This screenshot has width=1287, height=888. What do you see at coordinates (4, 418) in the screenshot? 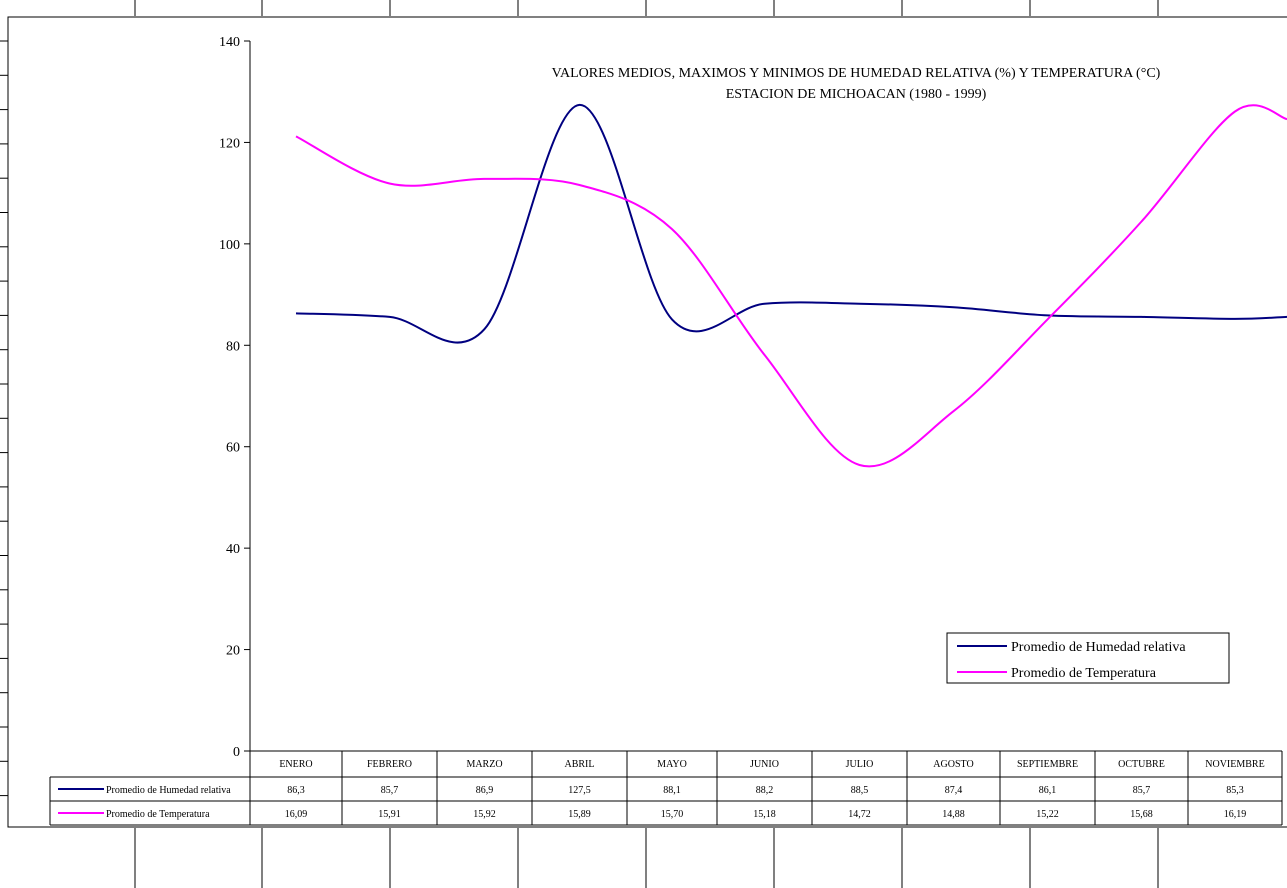
I see `sheet-row-ticks` at bounding box center [4, 418].